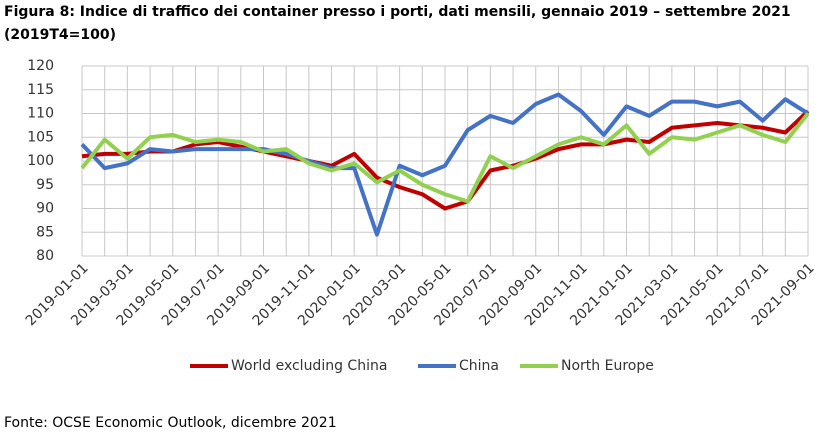 Image resolution: width=828 pixels, height=436 pixels. I want to click on y-tick-label: 105, so click(40, 137).